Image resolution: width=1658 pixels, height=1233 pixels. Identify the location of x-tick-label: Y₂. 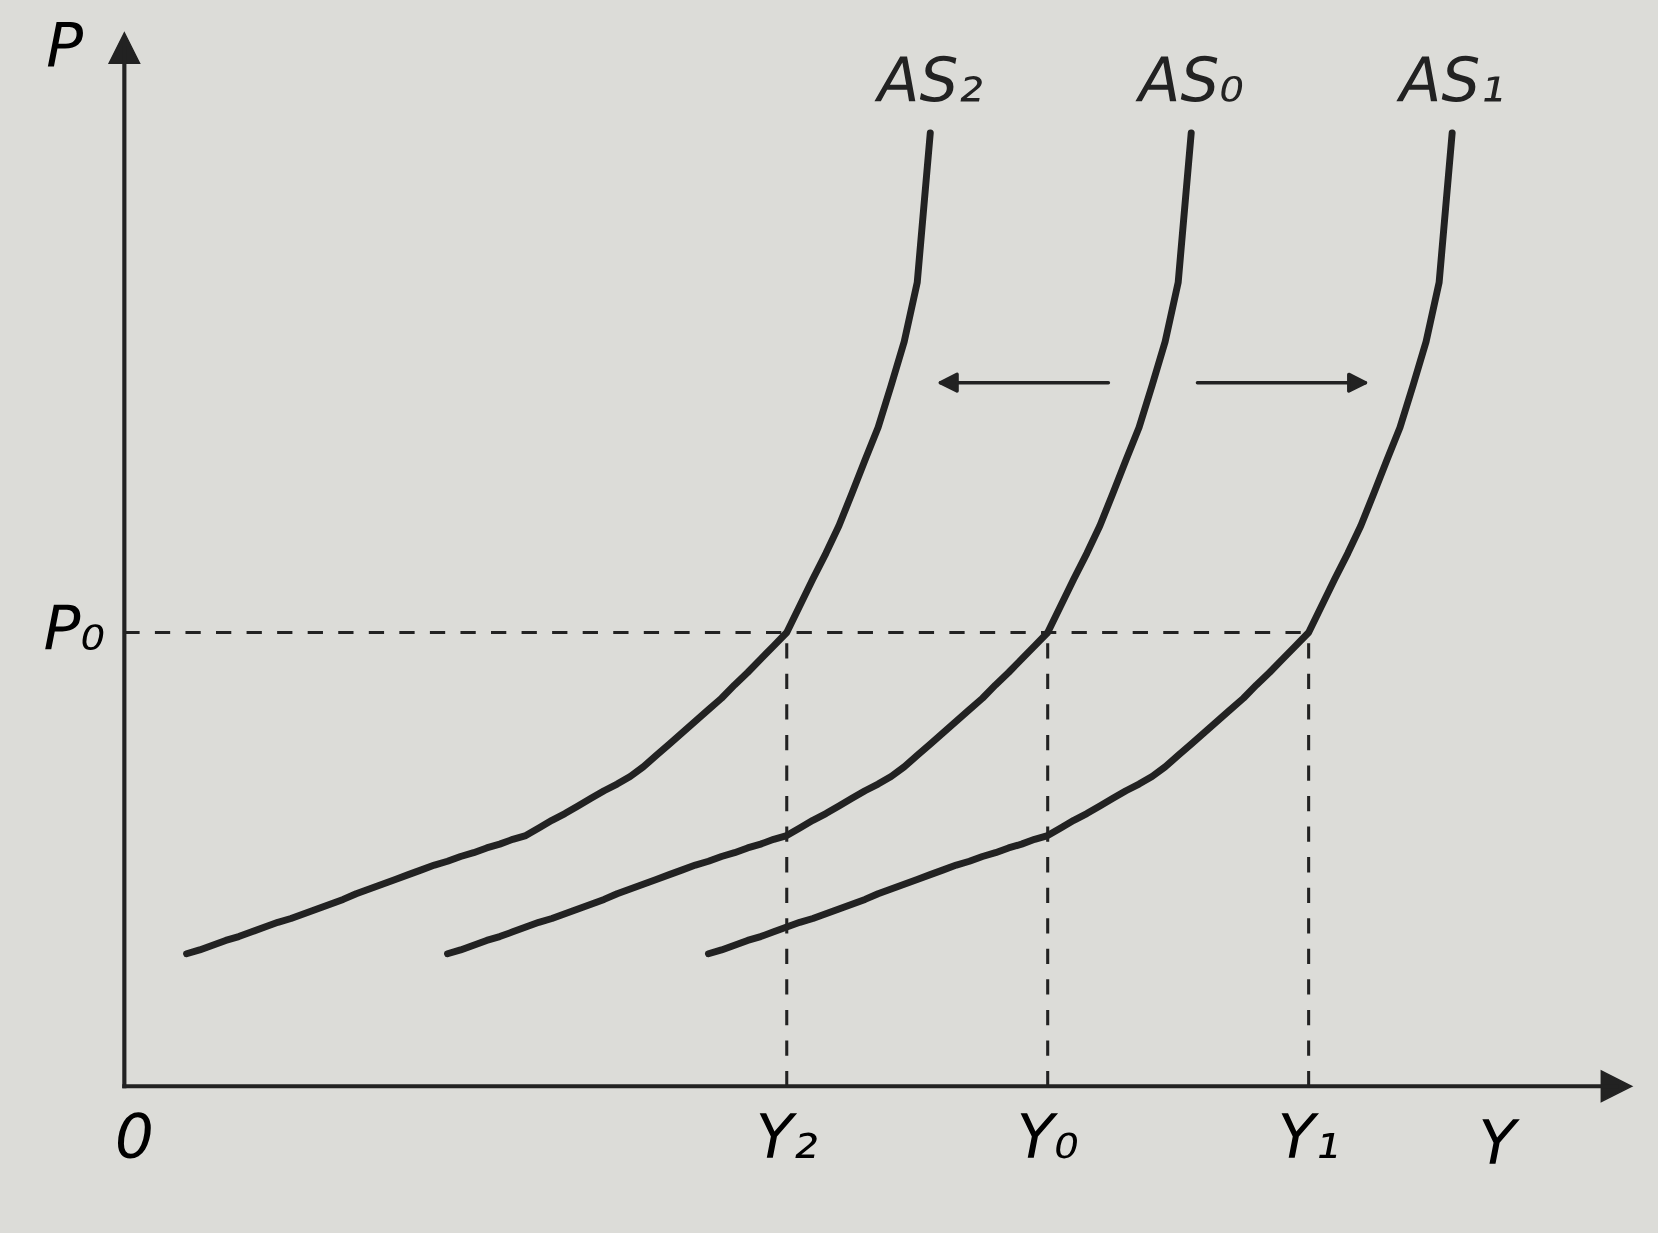
(788, 1135).